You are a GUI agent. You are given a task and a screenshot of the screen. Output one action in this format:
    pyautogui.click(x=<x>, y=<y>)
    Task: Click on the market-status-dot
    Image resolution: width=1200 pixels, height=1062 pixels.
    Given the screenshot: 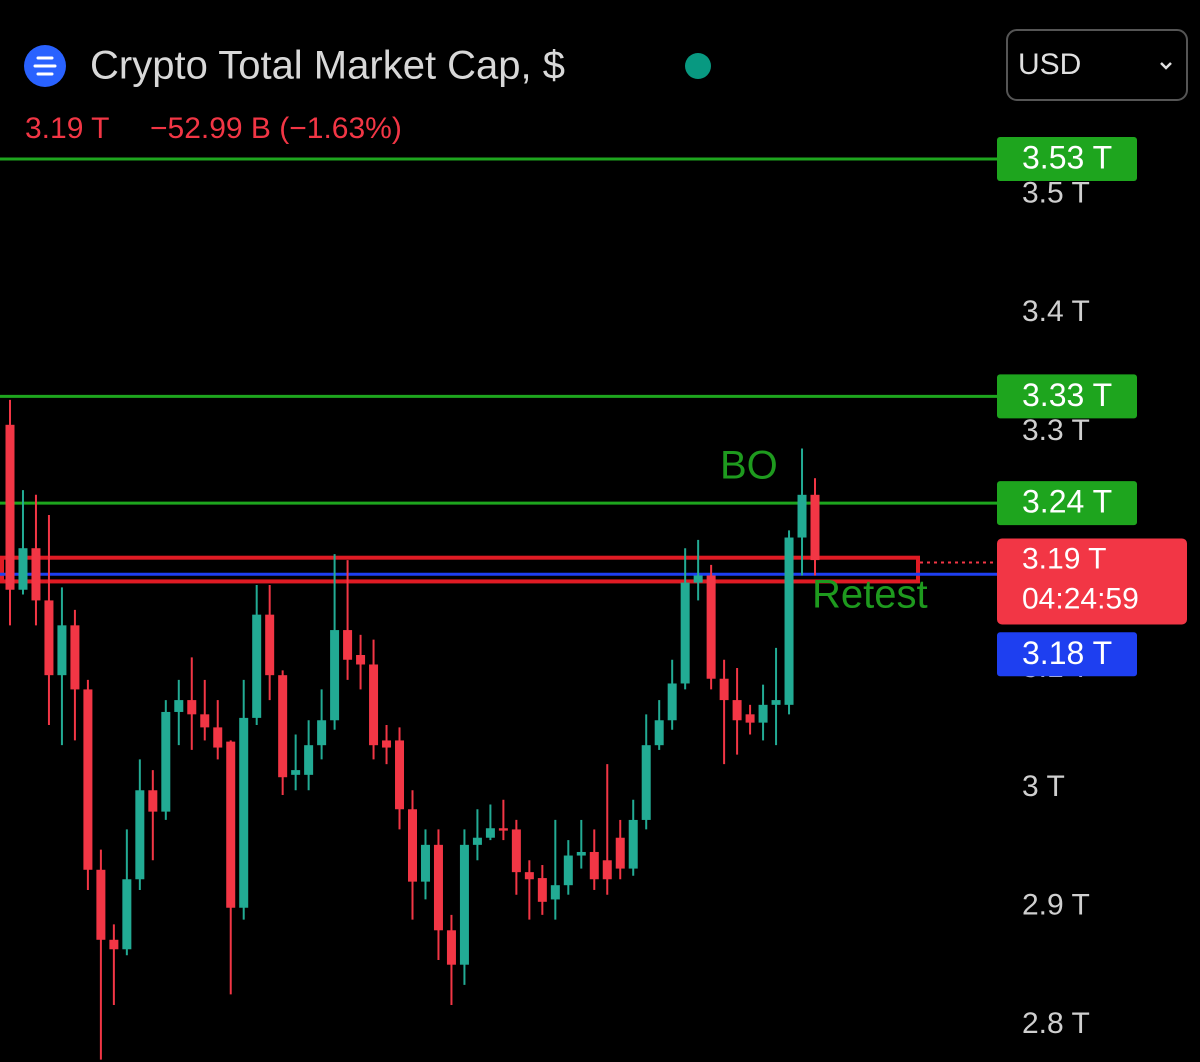 What is the action you would take?
    pyautogui.click(x=698, y=66)
    